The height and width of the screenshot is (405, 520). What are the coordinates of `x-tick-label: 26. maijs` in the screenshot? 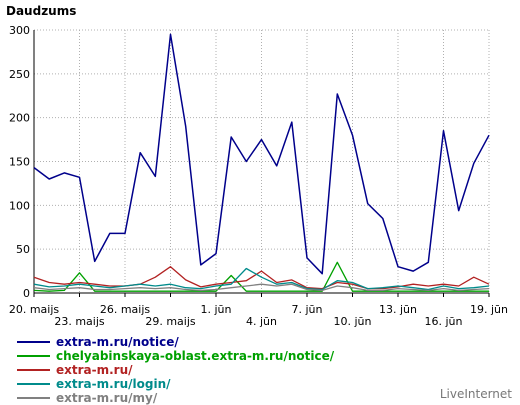 It's located at (125, 309).